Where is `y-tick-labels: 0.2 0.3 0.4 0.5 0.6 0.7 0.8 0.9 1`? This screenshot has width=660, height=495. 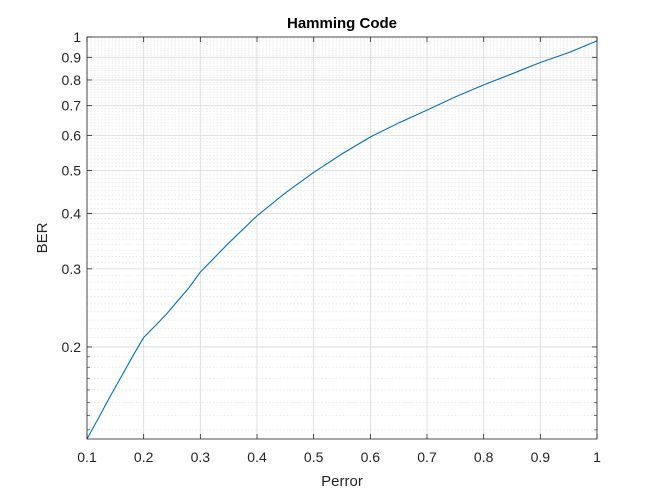 y-tick-labels: 0.2 0.3 0.4 0.5 0.6 0.7 0.8 0.9 1 is located at coordinates (72, 192).